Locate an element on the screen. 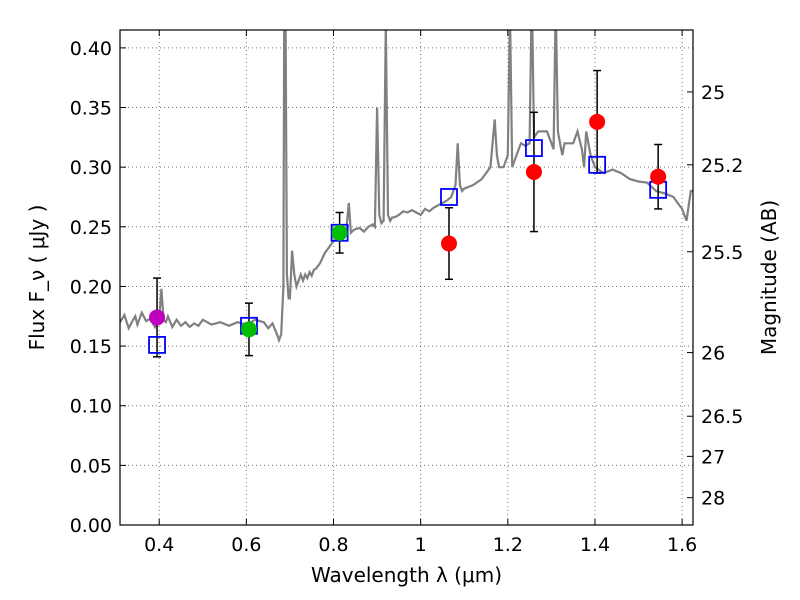 The height and width of the screenshot is (600, 800). right-tick-label: 25.2 is located at coordinates (722, 166).